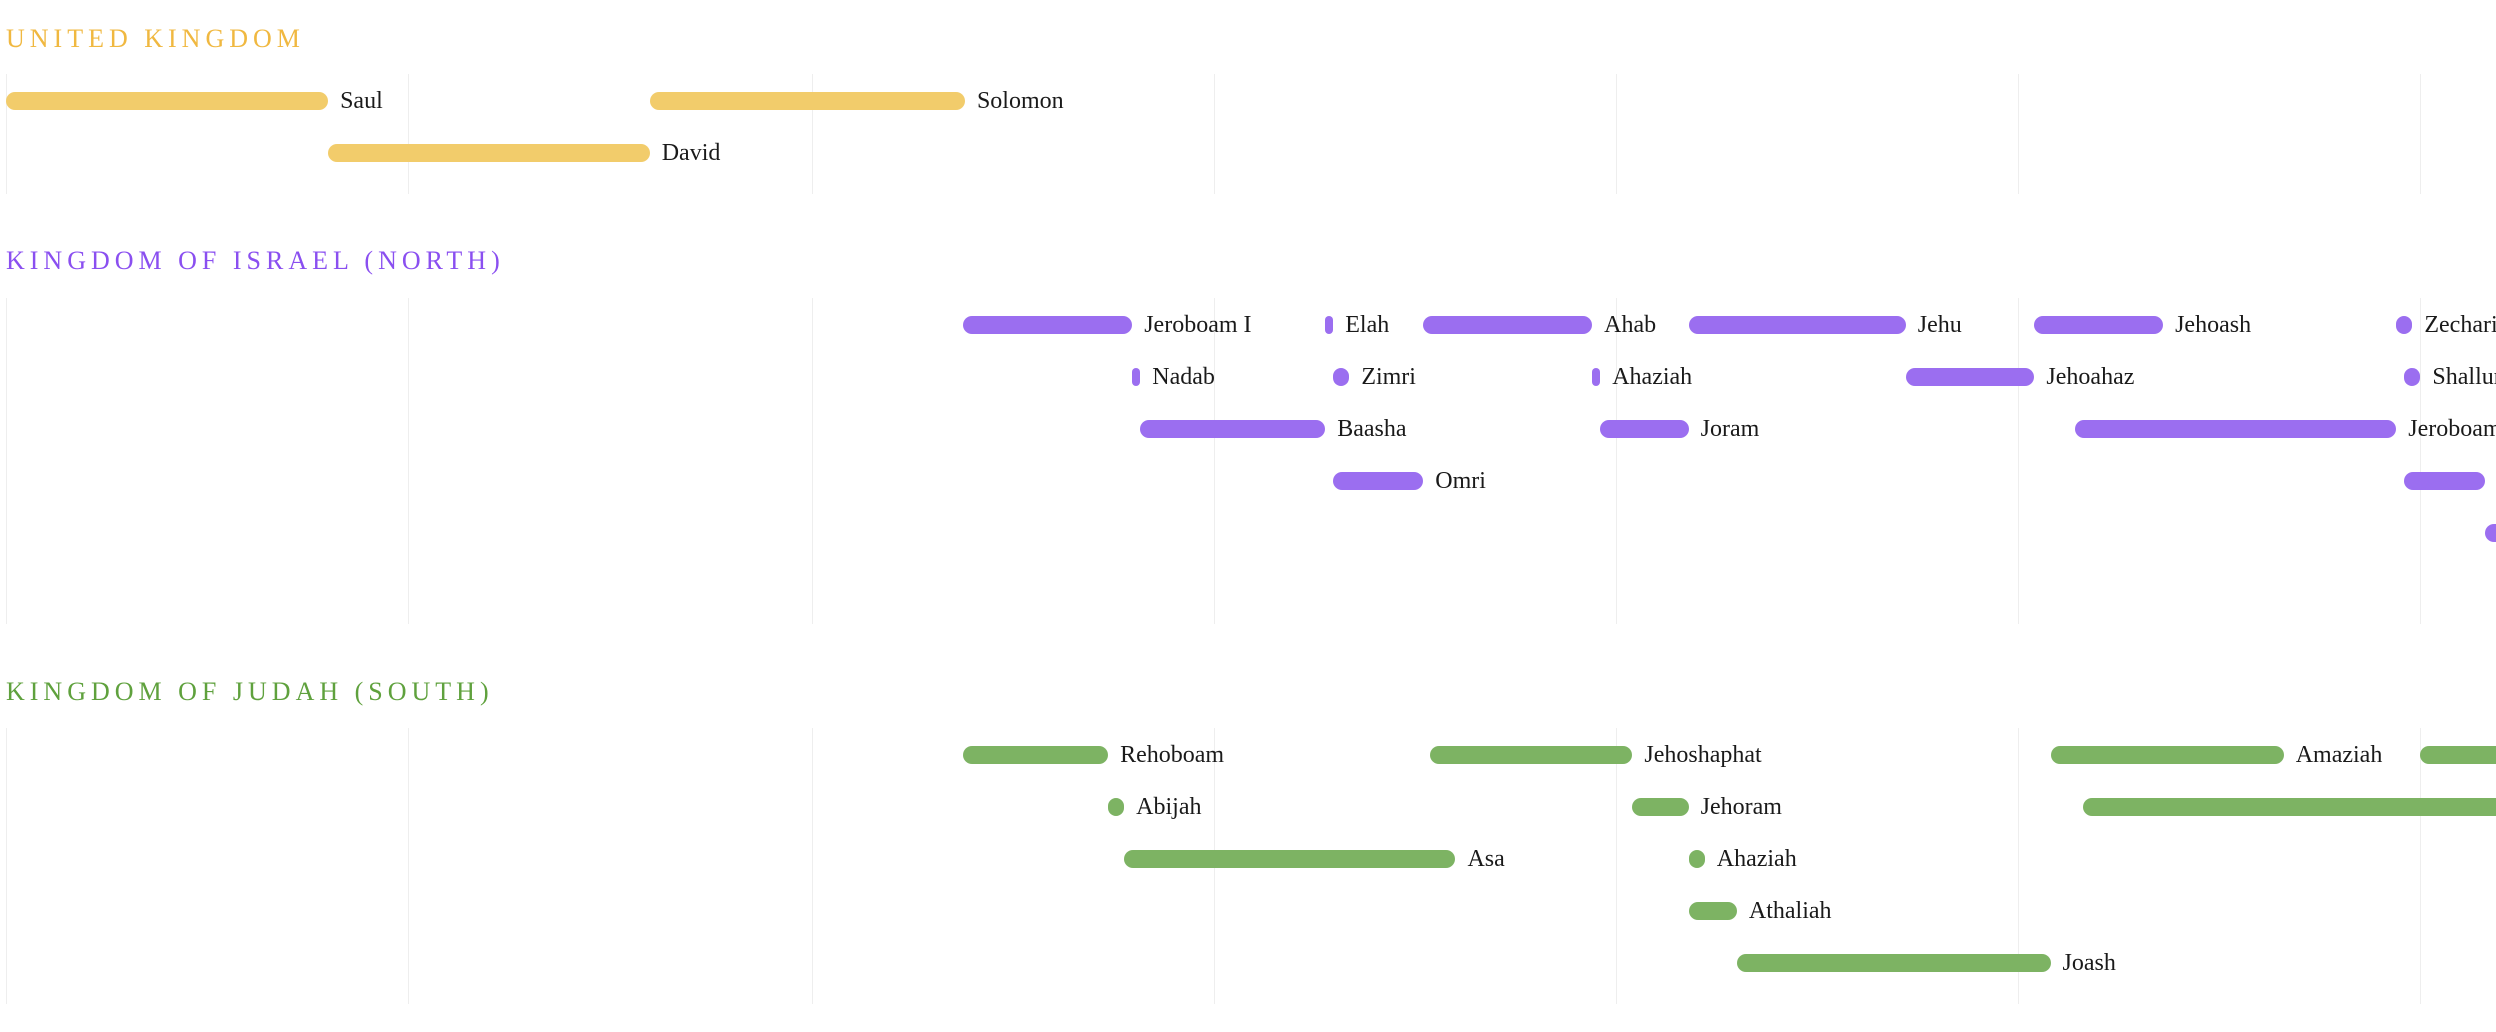 Image resolution: width=2496 pixels, height=1032 pixels. I want to click on section-title-kingdom-of-israel: KINGDOM OF ISRAEL (NORTH), so click(255, 260).